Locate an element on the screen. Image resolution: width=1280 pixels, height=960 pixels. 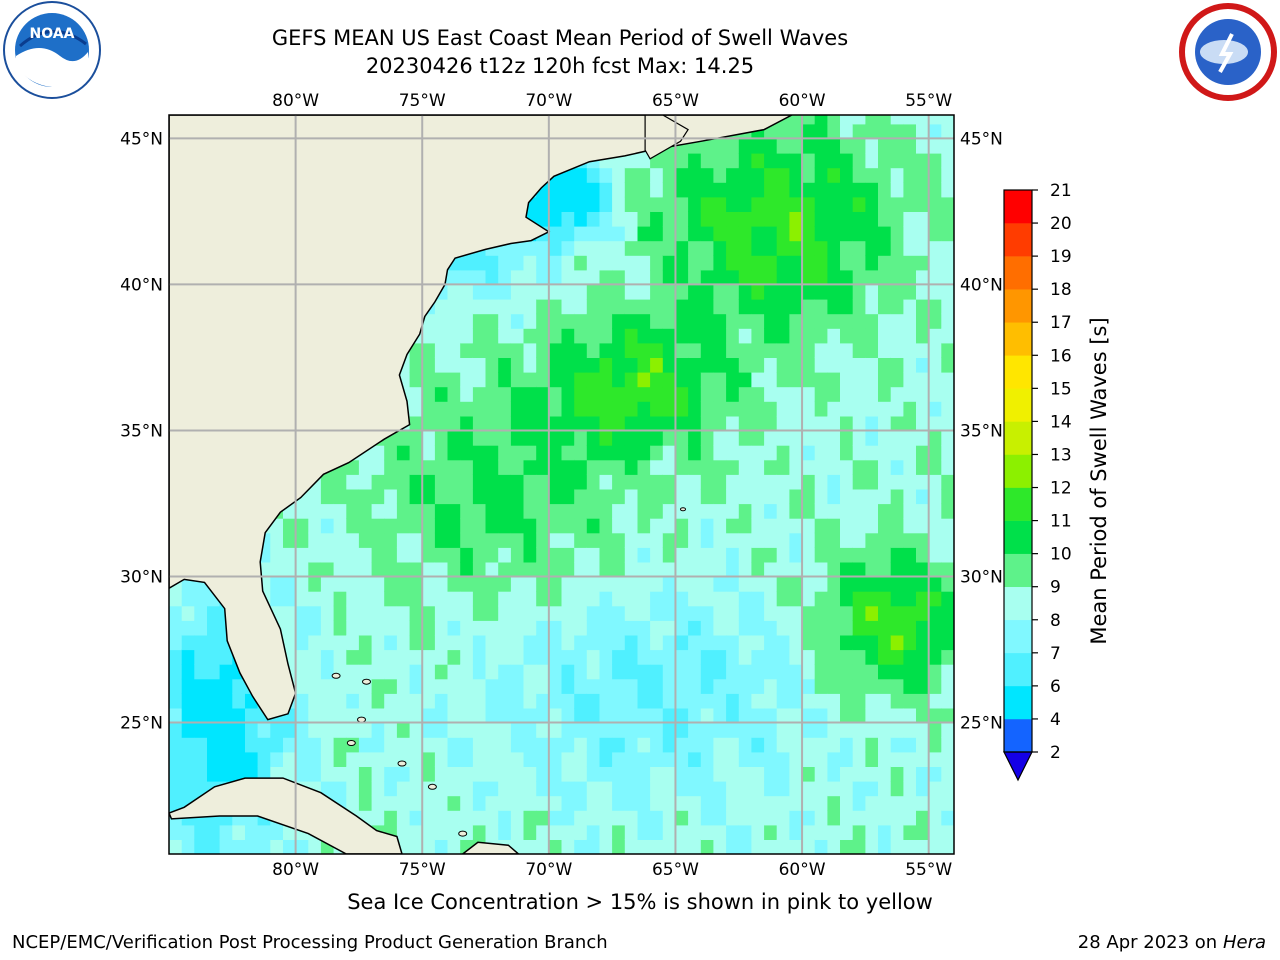
colorbar-tick-label: 6 is located at coordinates (1055, 687).